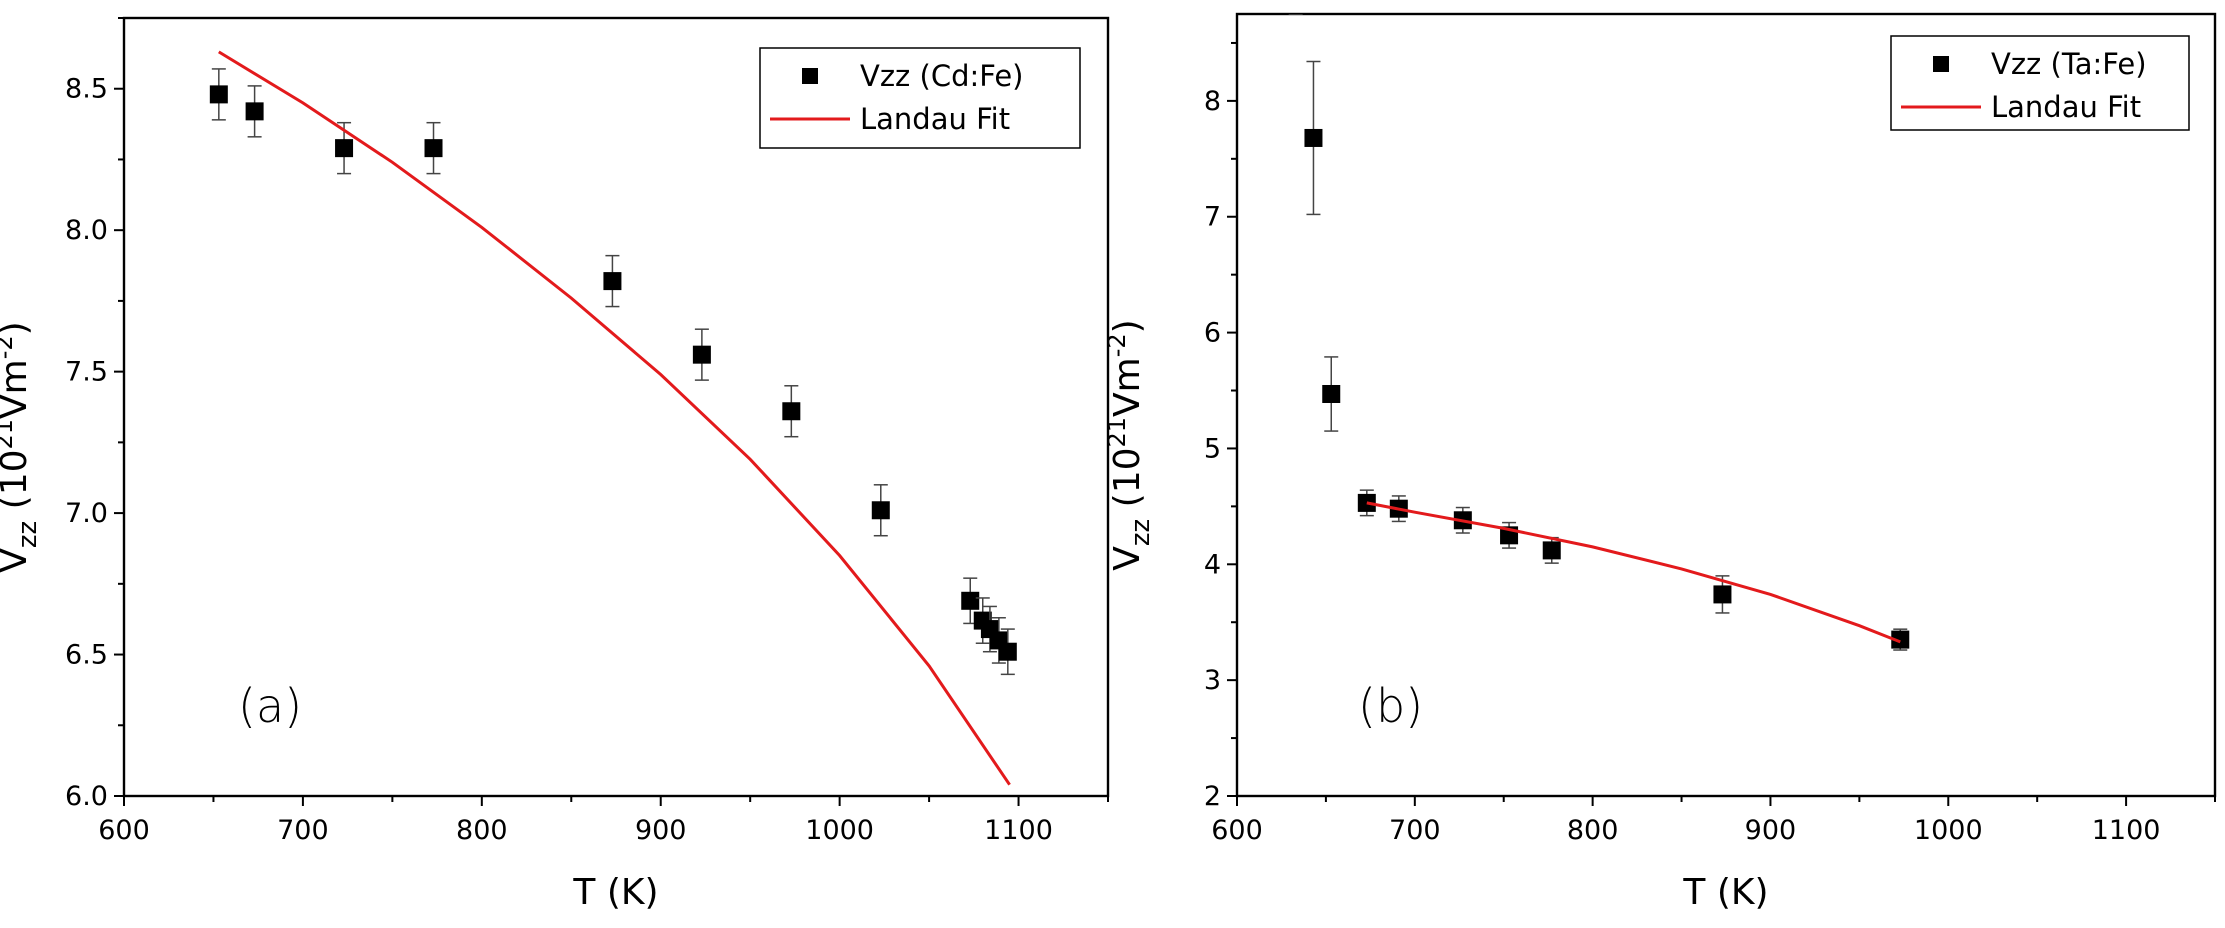  I want to click on legend-entry-label: Vzz (Cd:Fe), so click(942, 76).